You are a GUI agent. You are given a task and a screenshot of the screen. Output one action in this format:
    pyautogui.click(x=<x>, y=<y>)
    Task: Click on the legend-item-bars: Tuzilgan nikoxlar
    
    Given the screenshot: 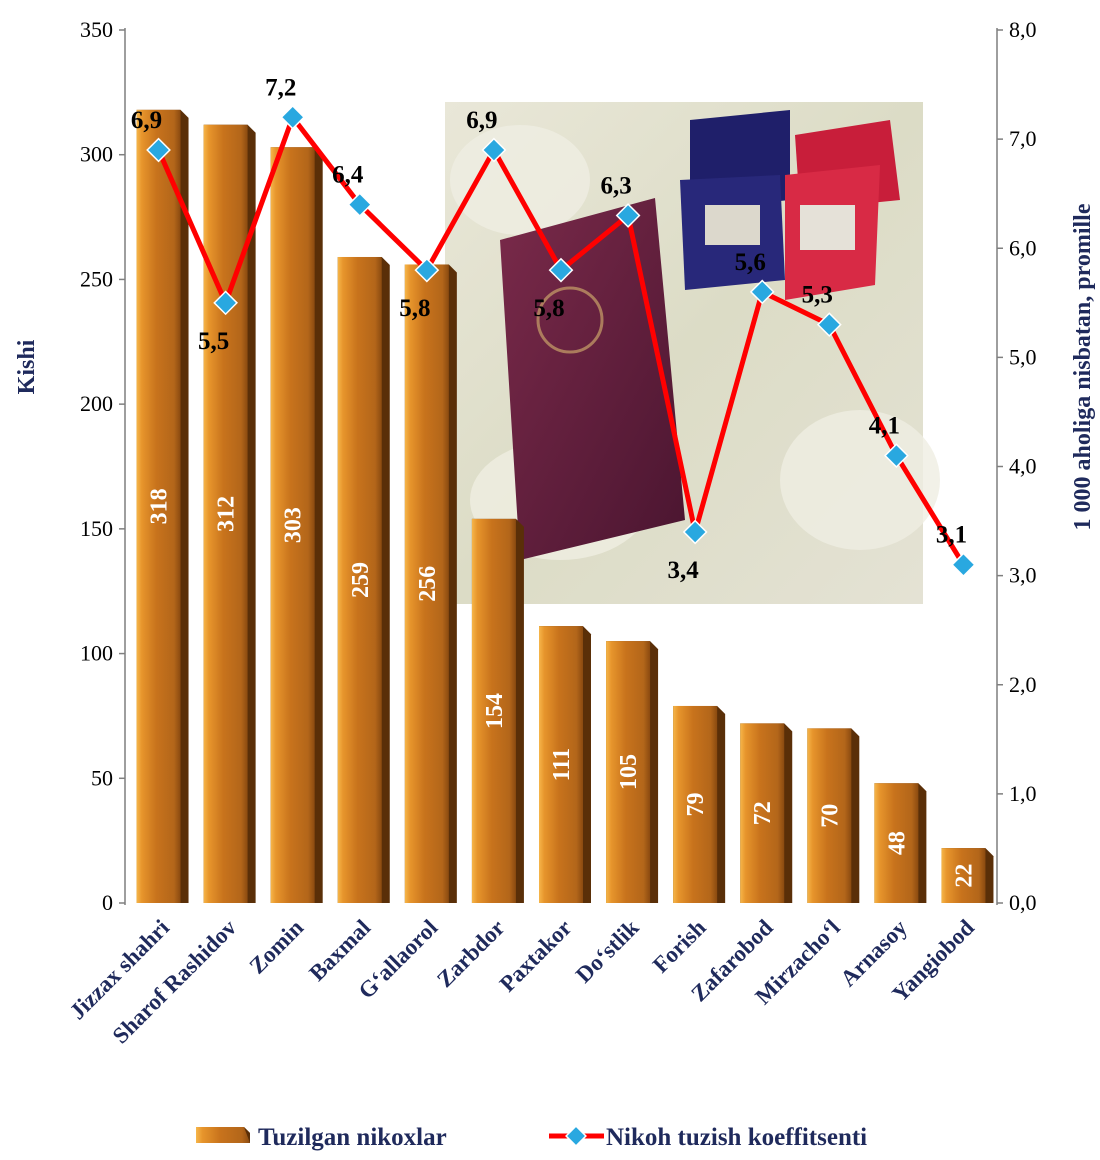 What is the action you would take?
    pyautogui.click(x=321, y=1137)
    